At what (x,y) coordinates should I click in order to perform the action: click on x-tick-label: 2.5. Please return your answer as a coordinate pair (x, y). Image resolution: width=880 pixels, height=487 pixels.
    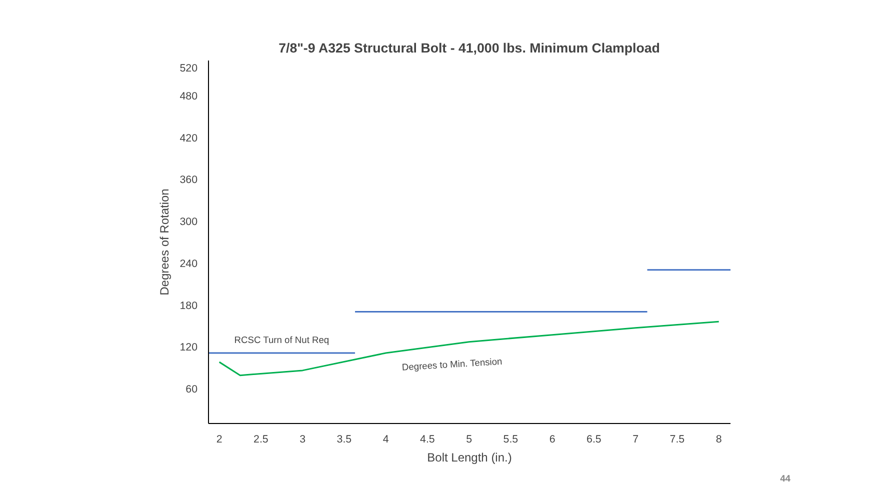
    Looking at the image, I should click on (261, 440).